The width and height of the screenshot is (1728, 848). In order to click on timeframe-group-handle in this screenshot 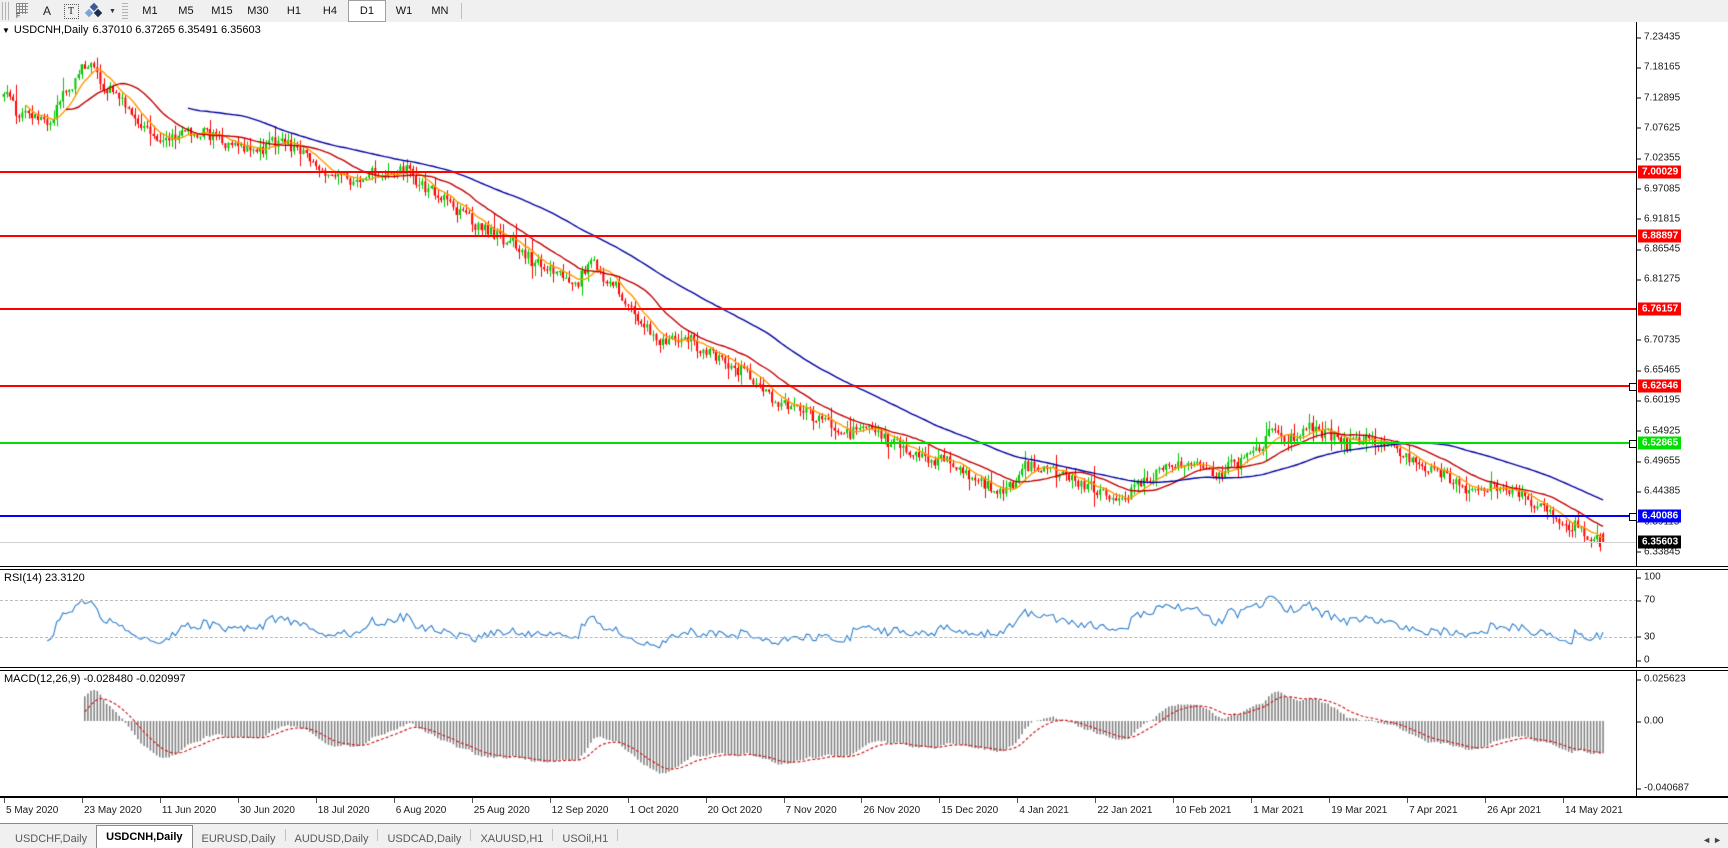, I will do `click(124, 11)`.